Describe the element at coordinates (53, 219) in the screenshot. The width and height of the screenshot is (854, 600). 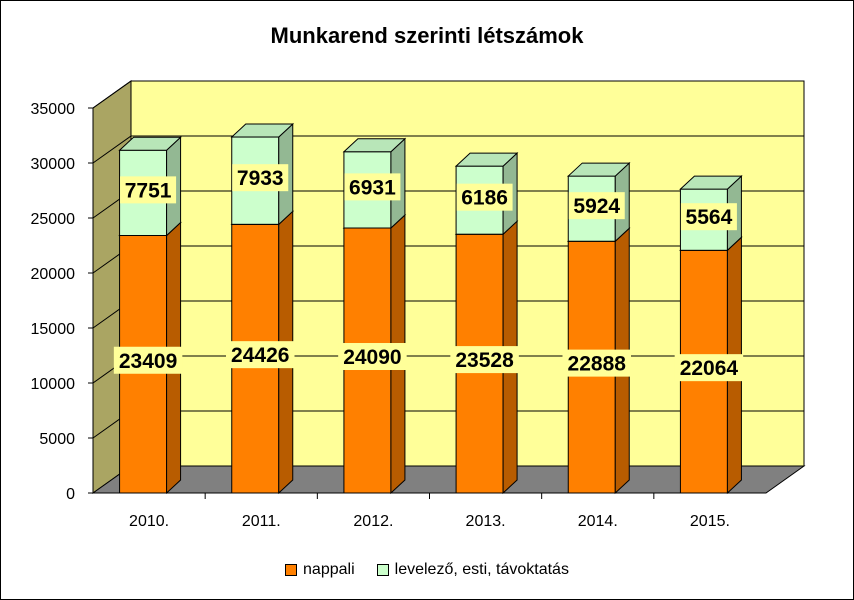
I see `y-tick-label: 25000` at that location.